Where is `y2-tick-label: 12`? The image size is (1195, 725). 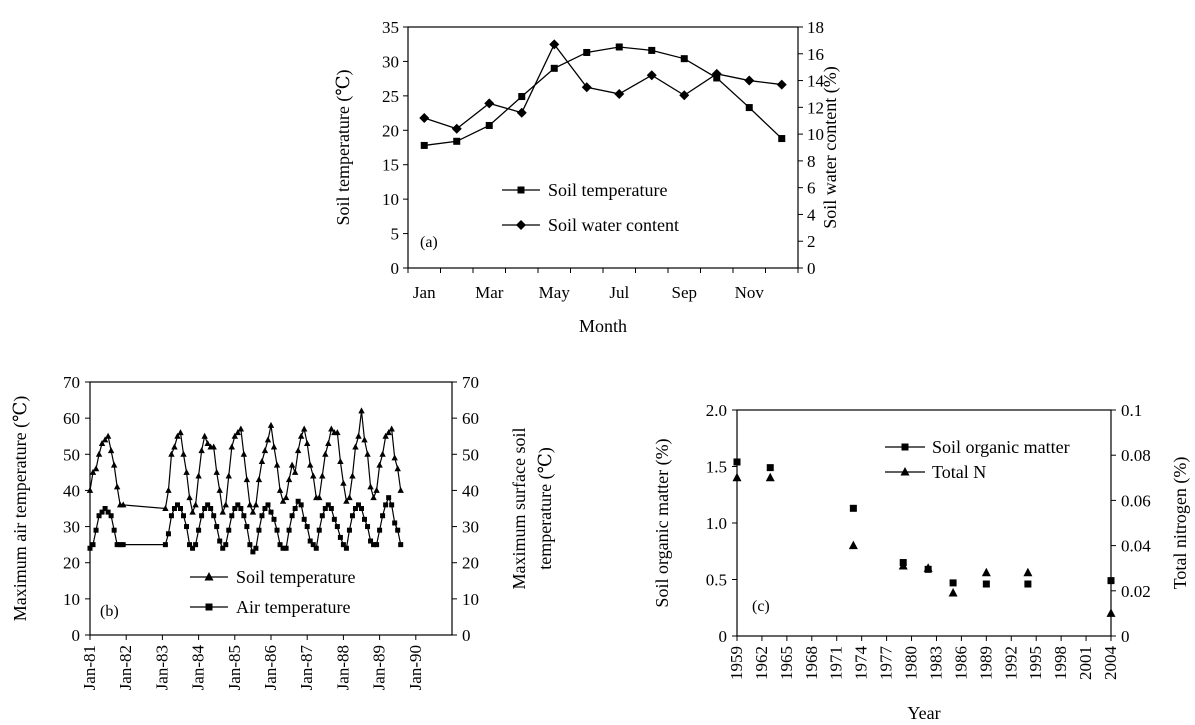
y2-tick-label: 12 is located at coordinates (815, 107).